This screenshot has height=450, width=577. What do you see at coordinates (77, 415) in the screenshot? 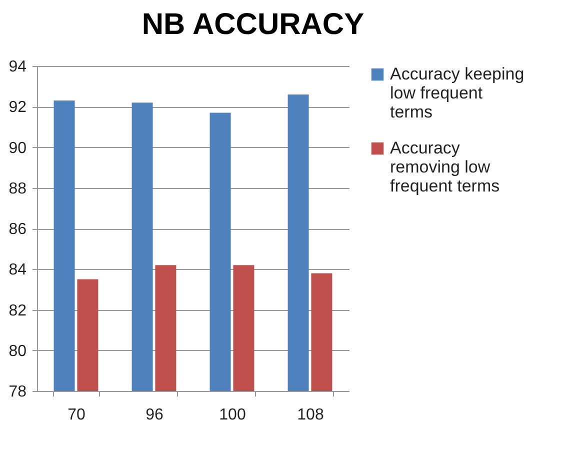
I see `x-tick-label: 70` at bounding box center [77, 415].